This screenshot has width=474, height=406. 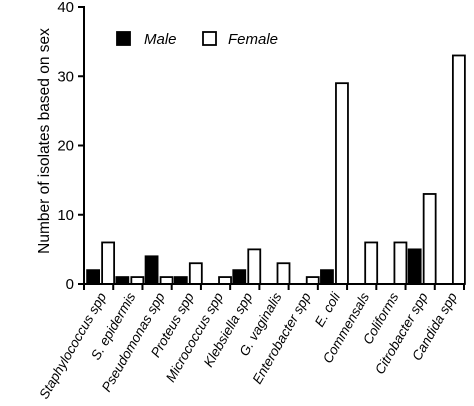 What do you see at coordinates (65, 215) in the screenshot?
I see `y-tick-label: 10` at bounding box center [65, 215].